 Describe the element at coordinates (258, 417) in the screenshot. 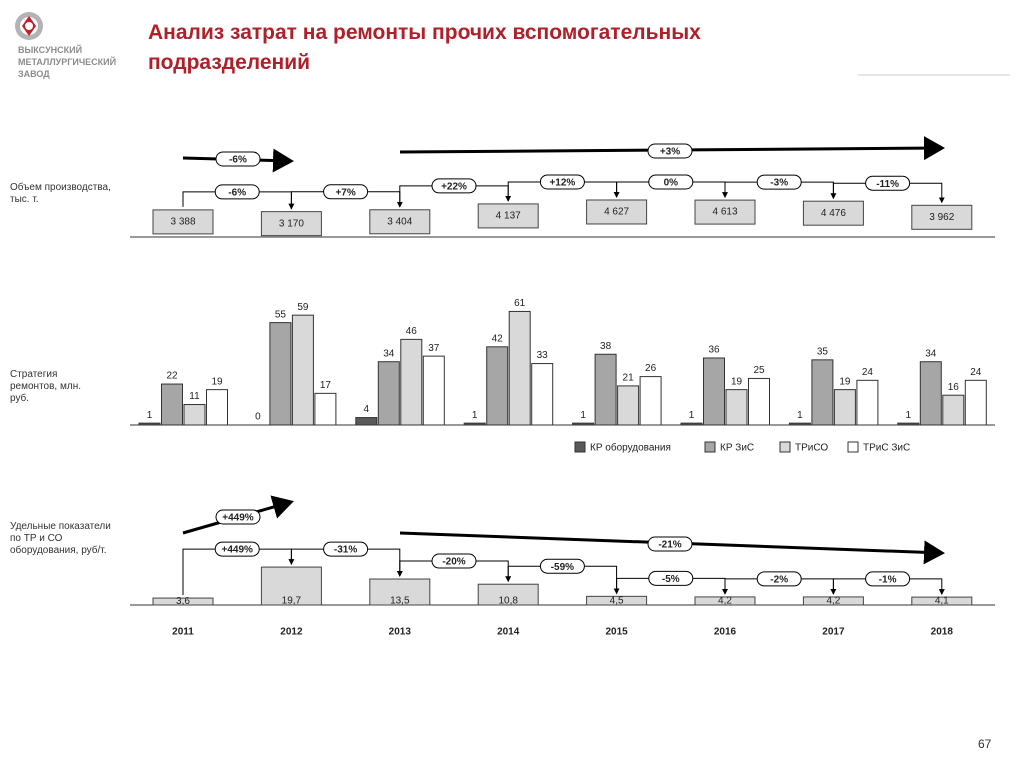

I see `bar-label: 0` at that location.